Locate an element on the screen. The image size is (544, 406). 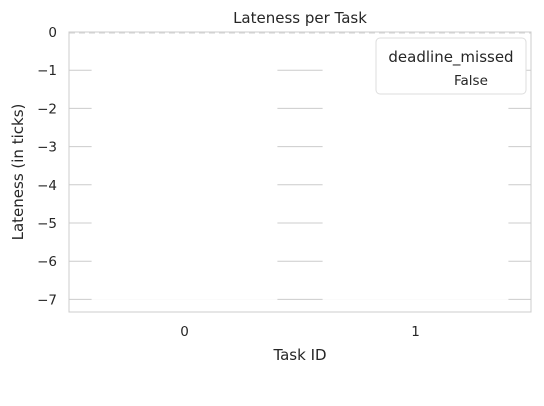
y-tick-label: −7 is located at coordinates (47, 300).